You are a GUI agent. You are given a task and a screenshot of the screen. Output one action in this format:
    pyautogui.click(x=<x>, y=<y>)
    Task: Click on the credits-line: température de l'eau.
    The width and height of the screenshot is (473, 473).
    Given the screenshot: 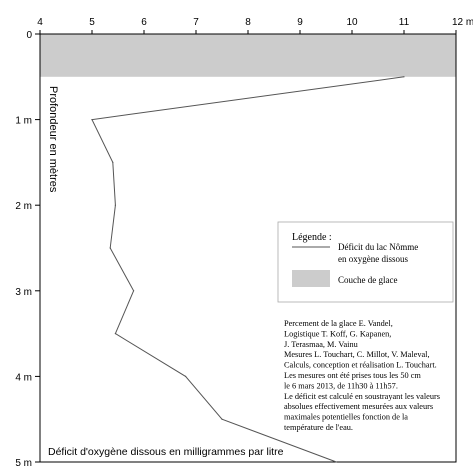 What is the action you would take?
    pyautogui.click(x=318, y=427)
    